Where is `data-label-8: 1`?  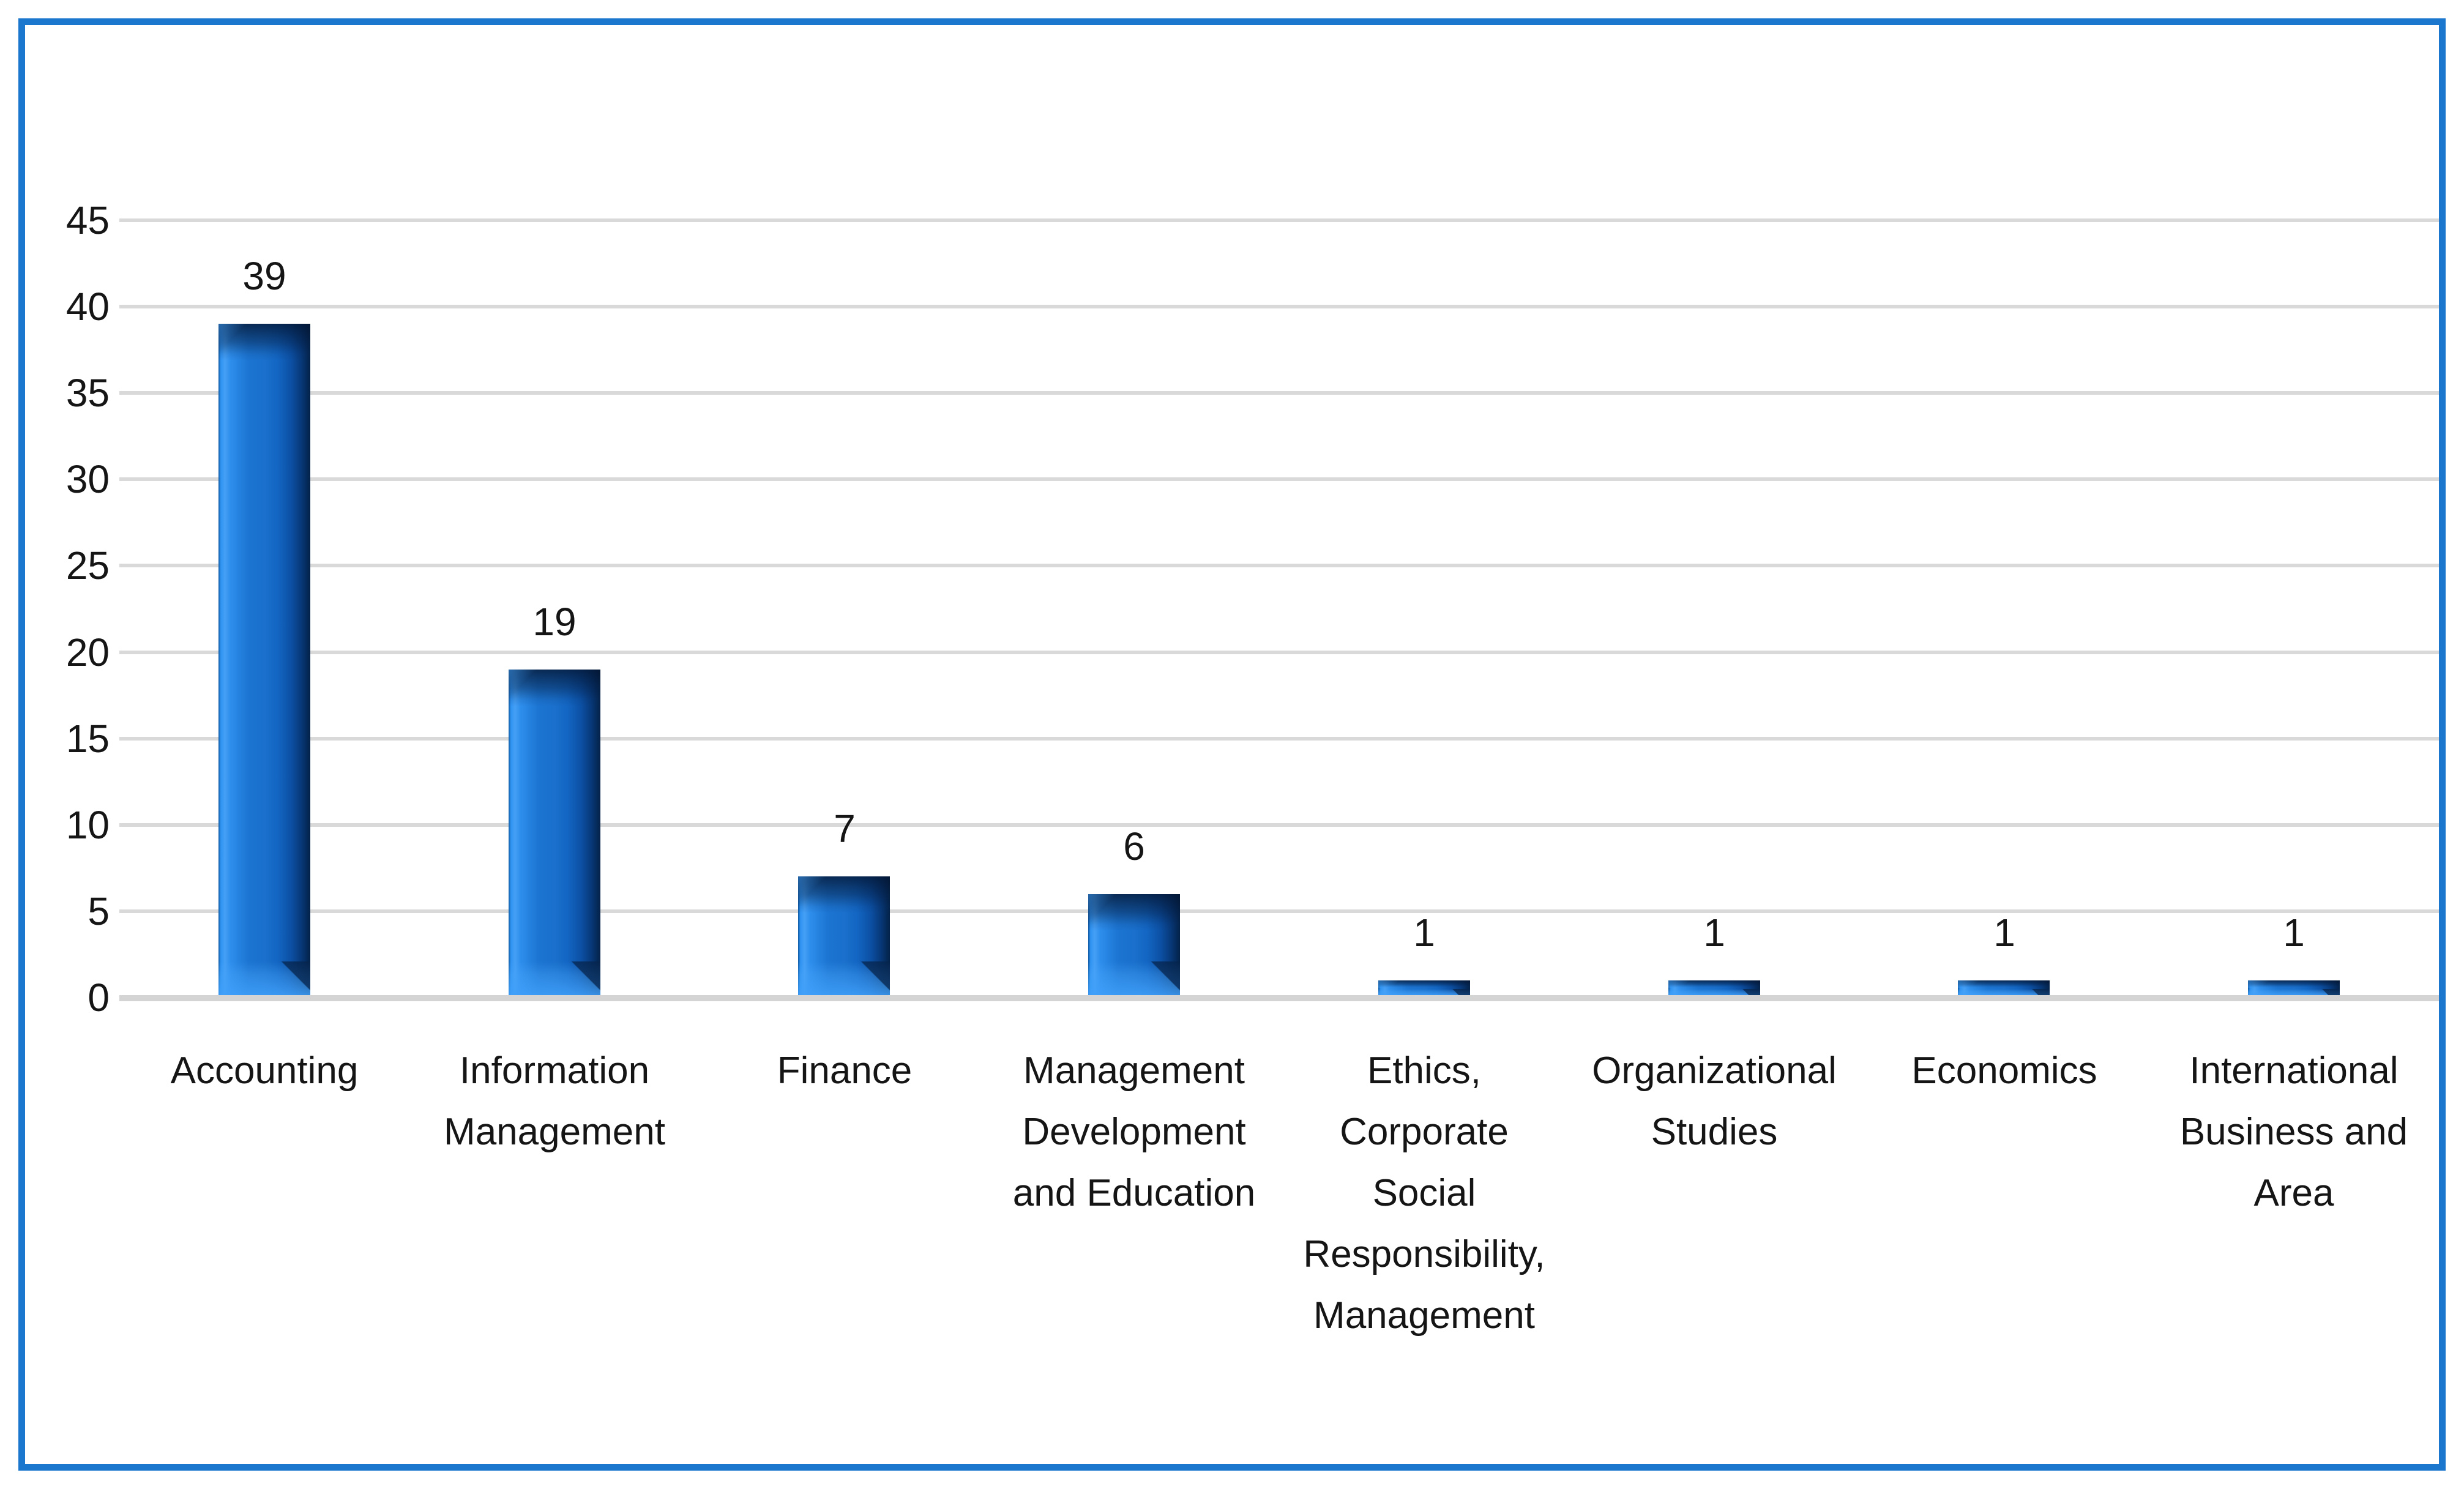 data-label-8: 1 is located at coordinates (2294, 933).